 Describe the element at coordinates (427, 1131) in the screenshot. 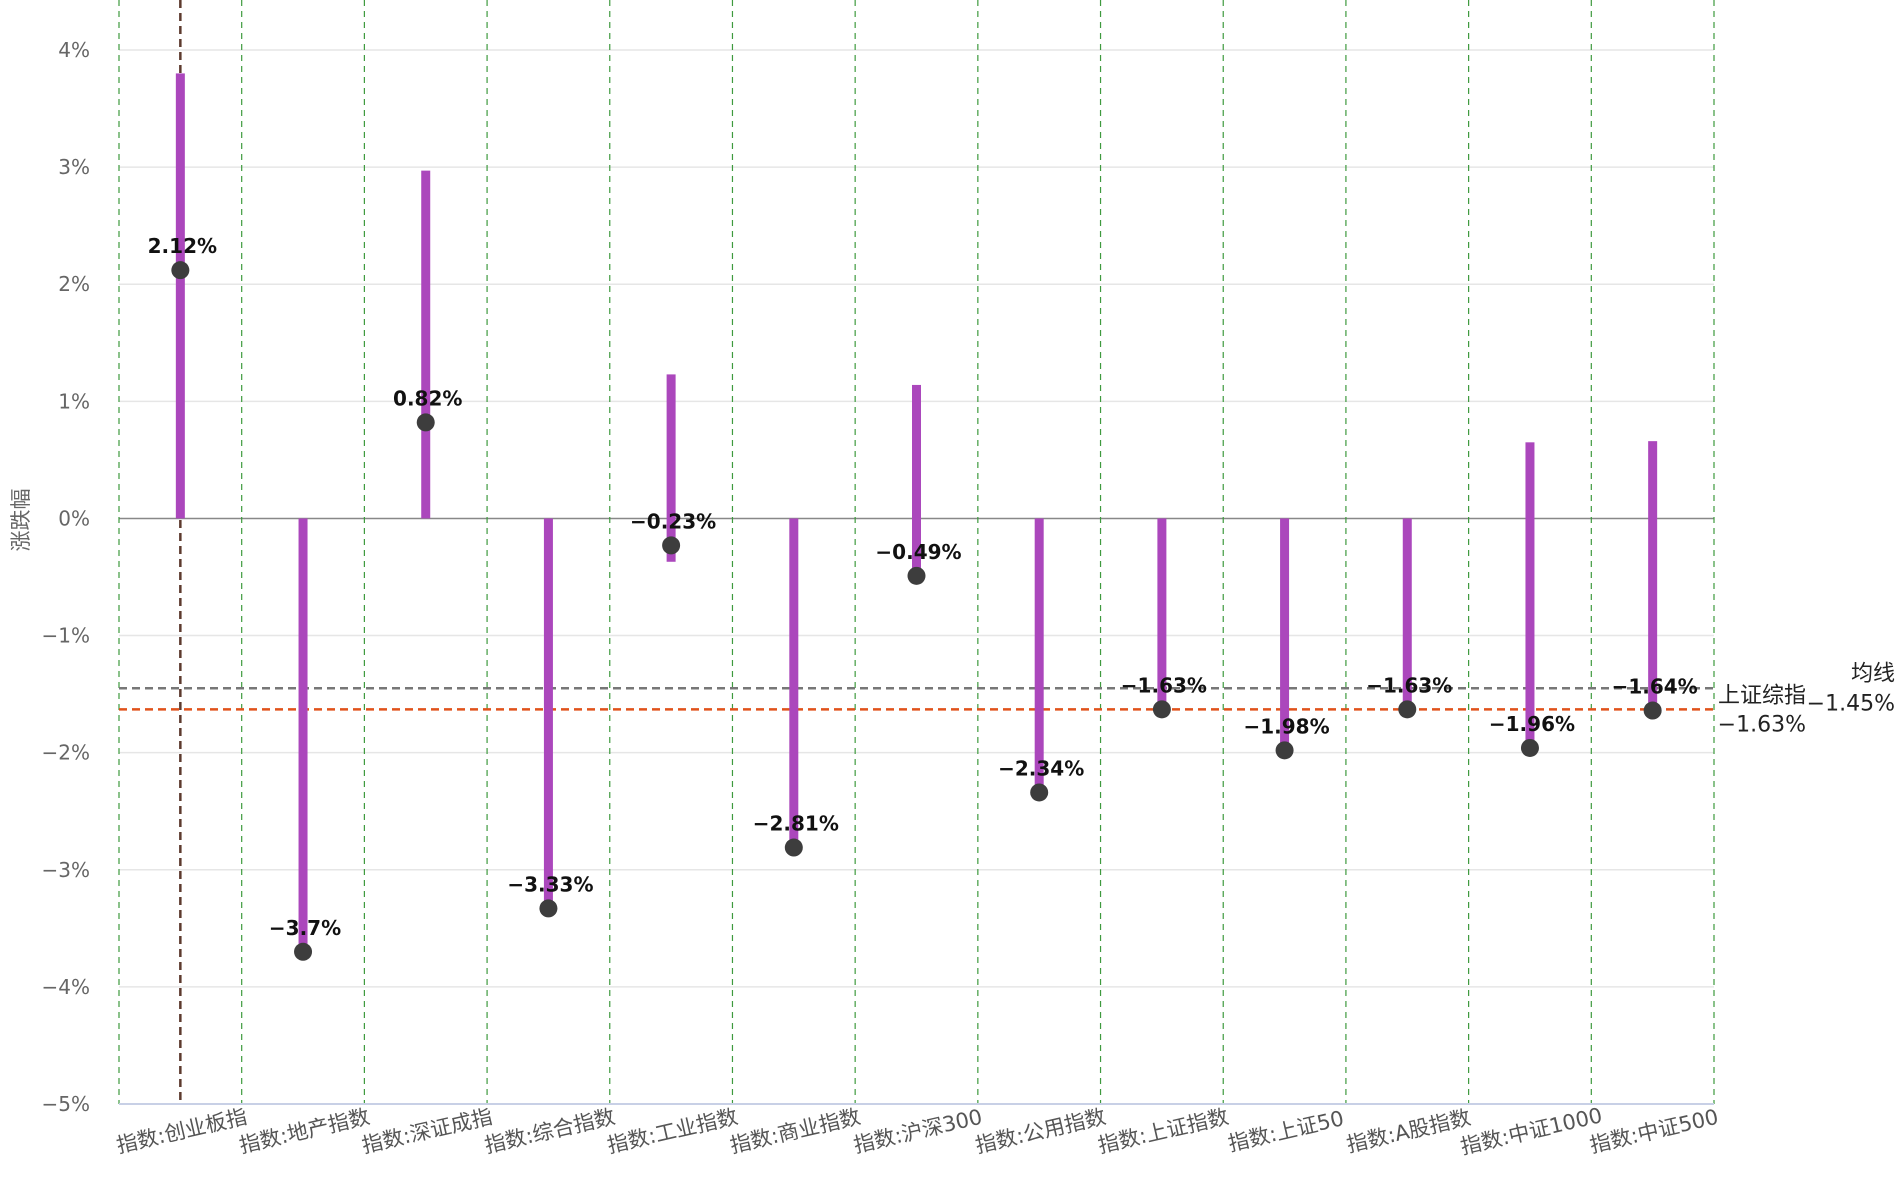

I see `x-tick-label: 指数:深证成指` at that location.